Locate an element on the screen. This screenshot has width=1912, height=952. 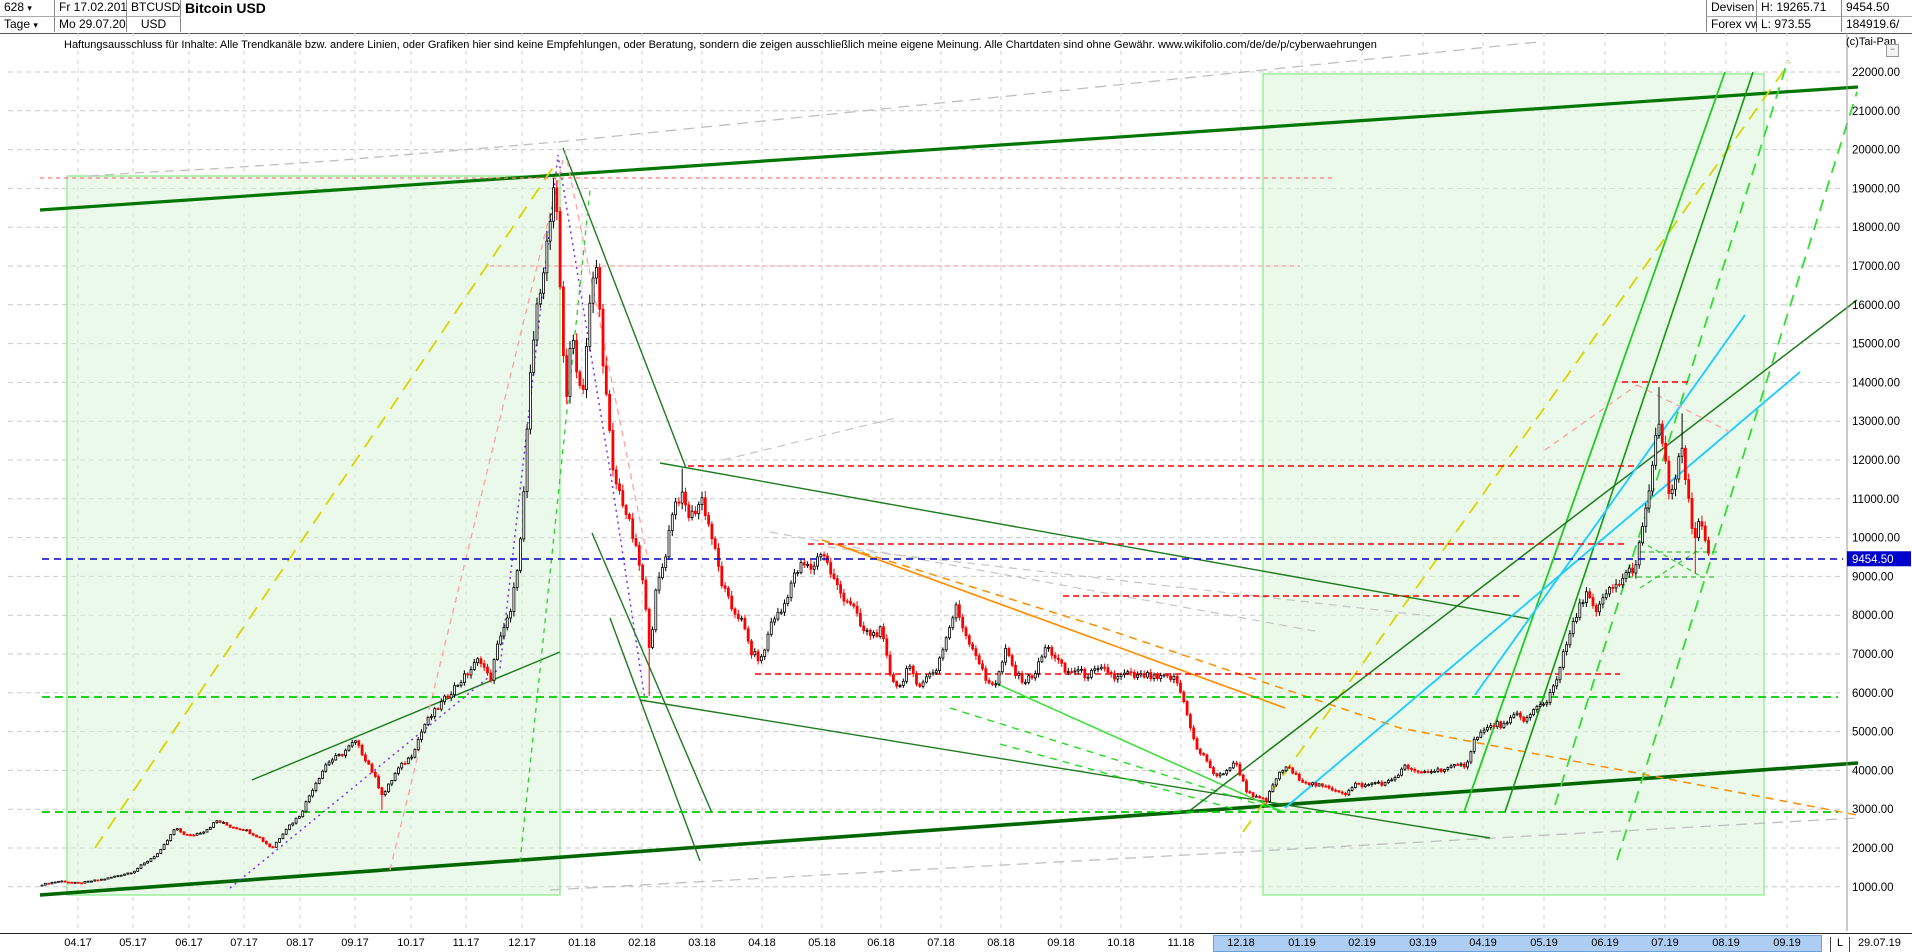
lightgreen-decline is located at coordinates (1139, 747).